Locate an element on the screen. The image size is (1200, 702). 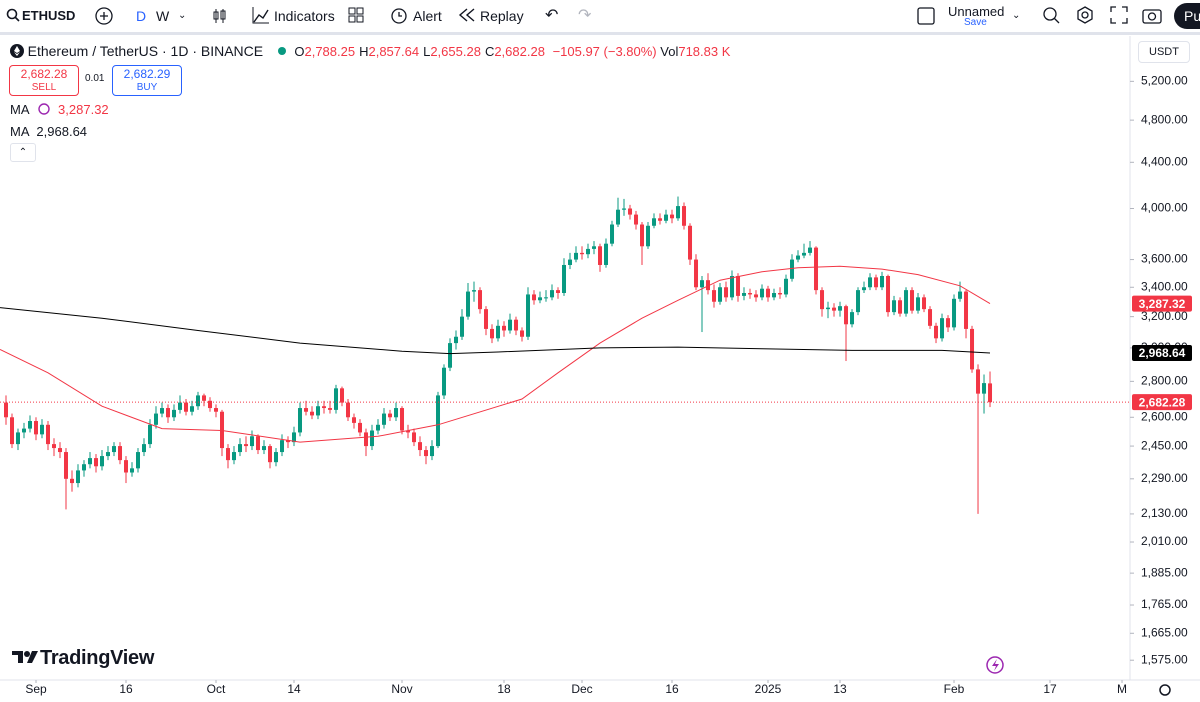
y-tick-label: 1,765.00 is located at coordinates (1164, 604).